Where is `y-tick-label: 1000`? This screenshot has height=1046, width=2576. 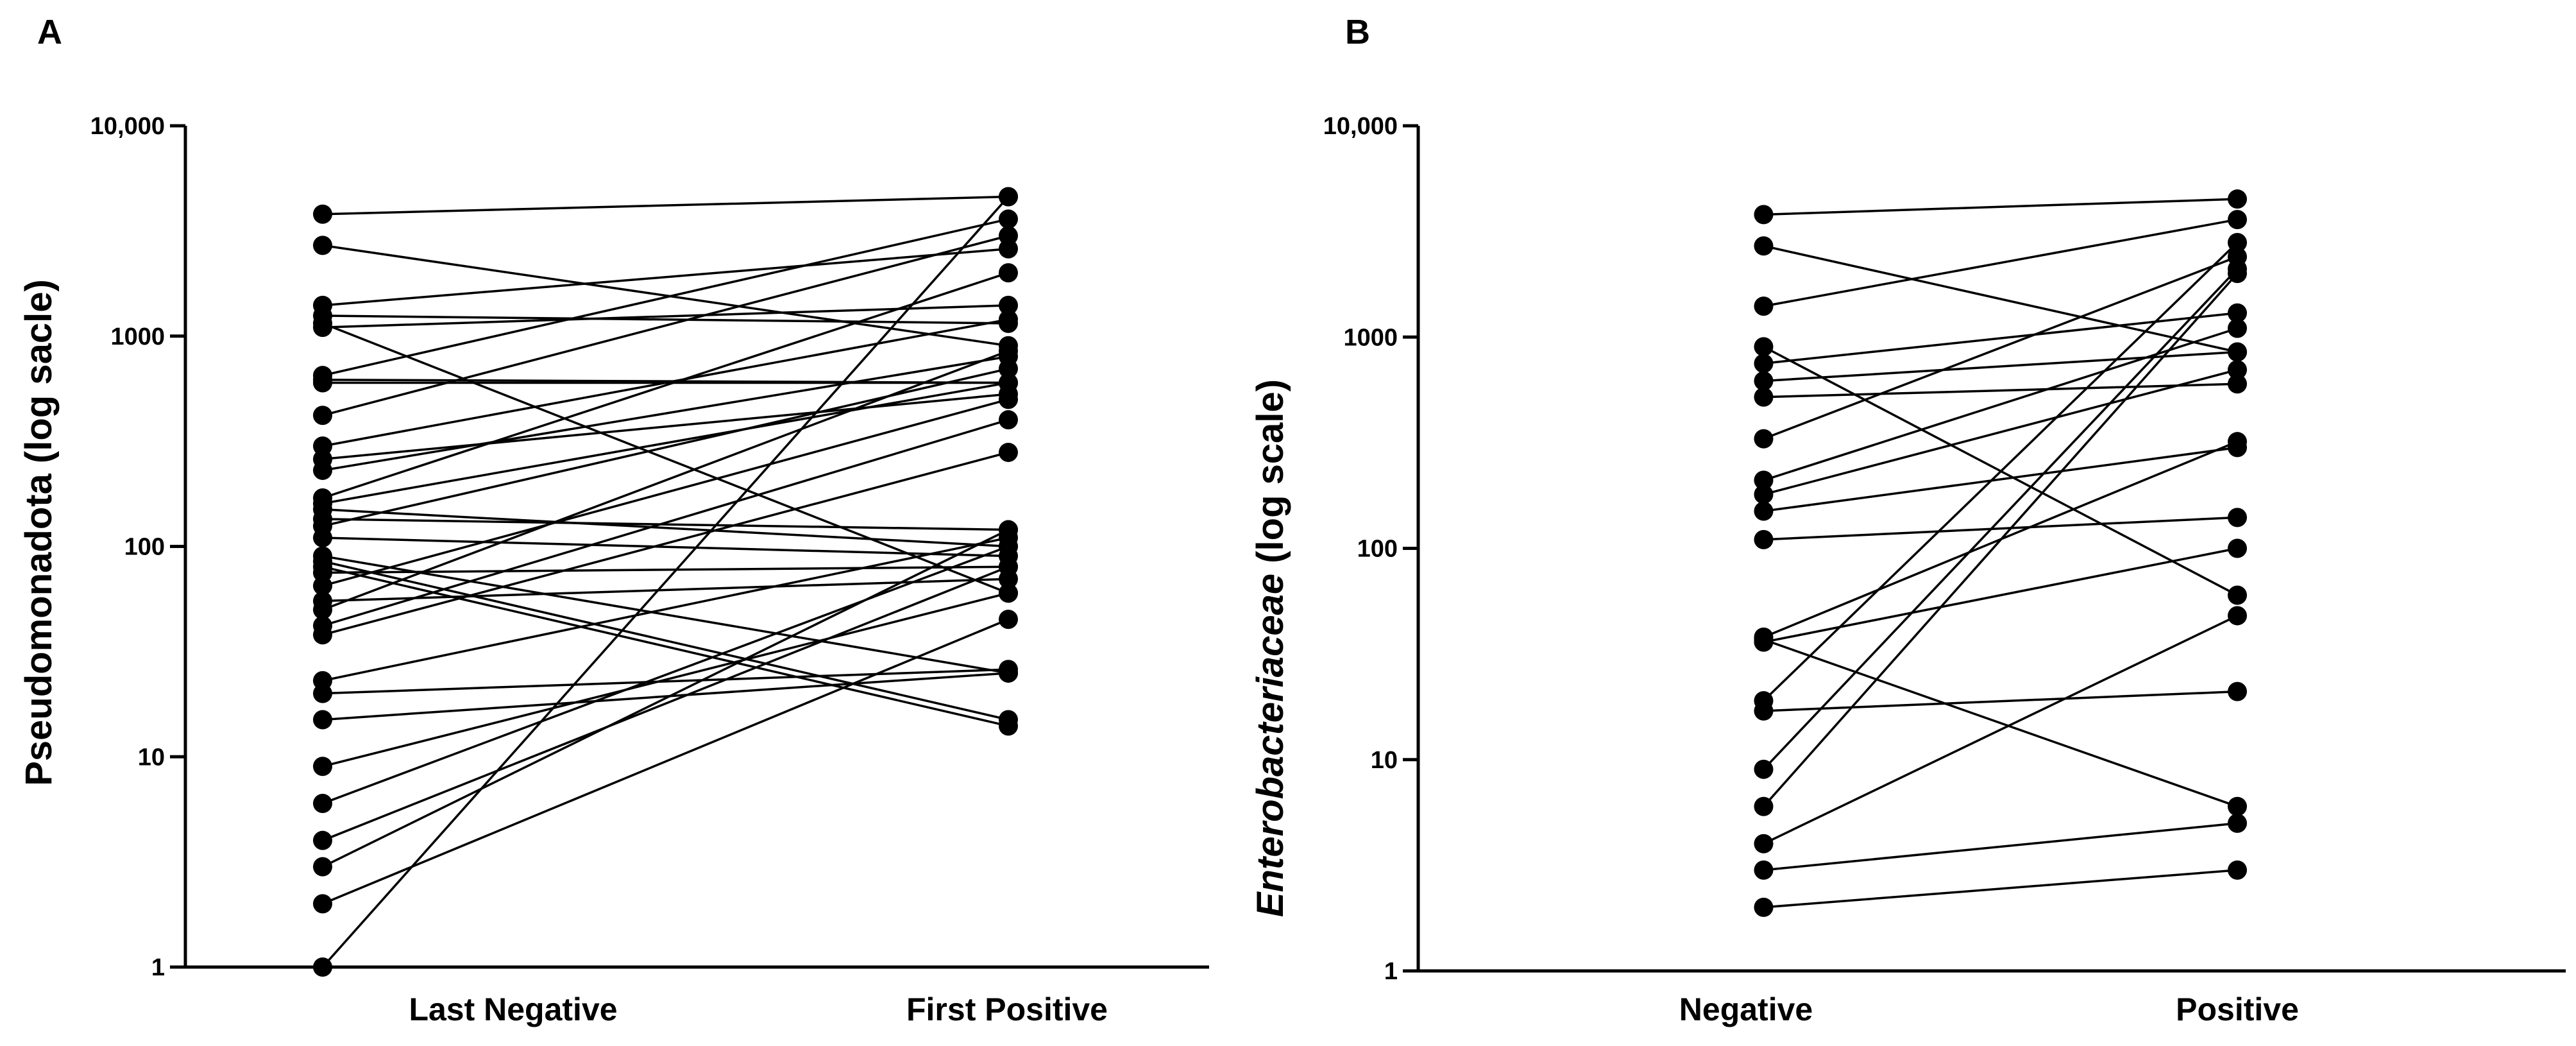
y-tick-label: 1000 is located at coordinates (1370, 337).